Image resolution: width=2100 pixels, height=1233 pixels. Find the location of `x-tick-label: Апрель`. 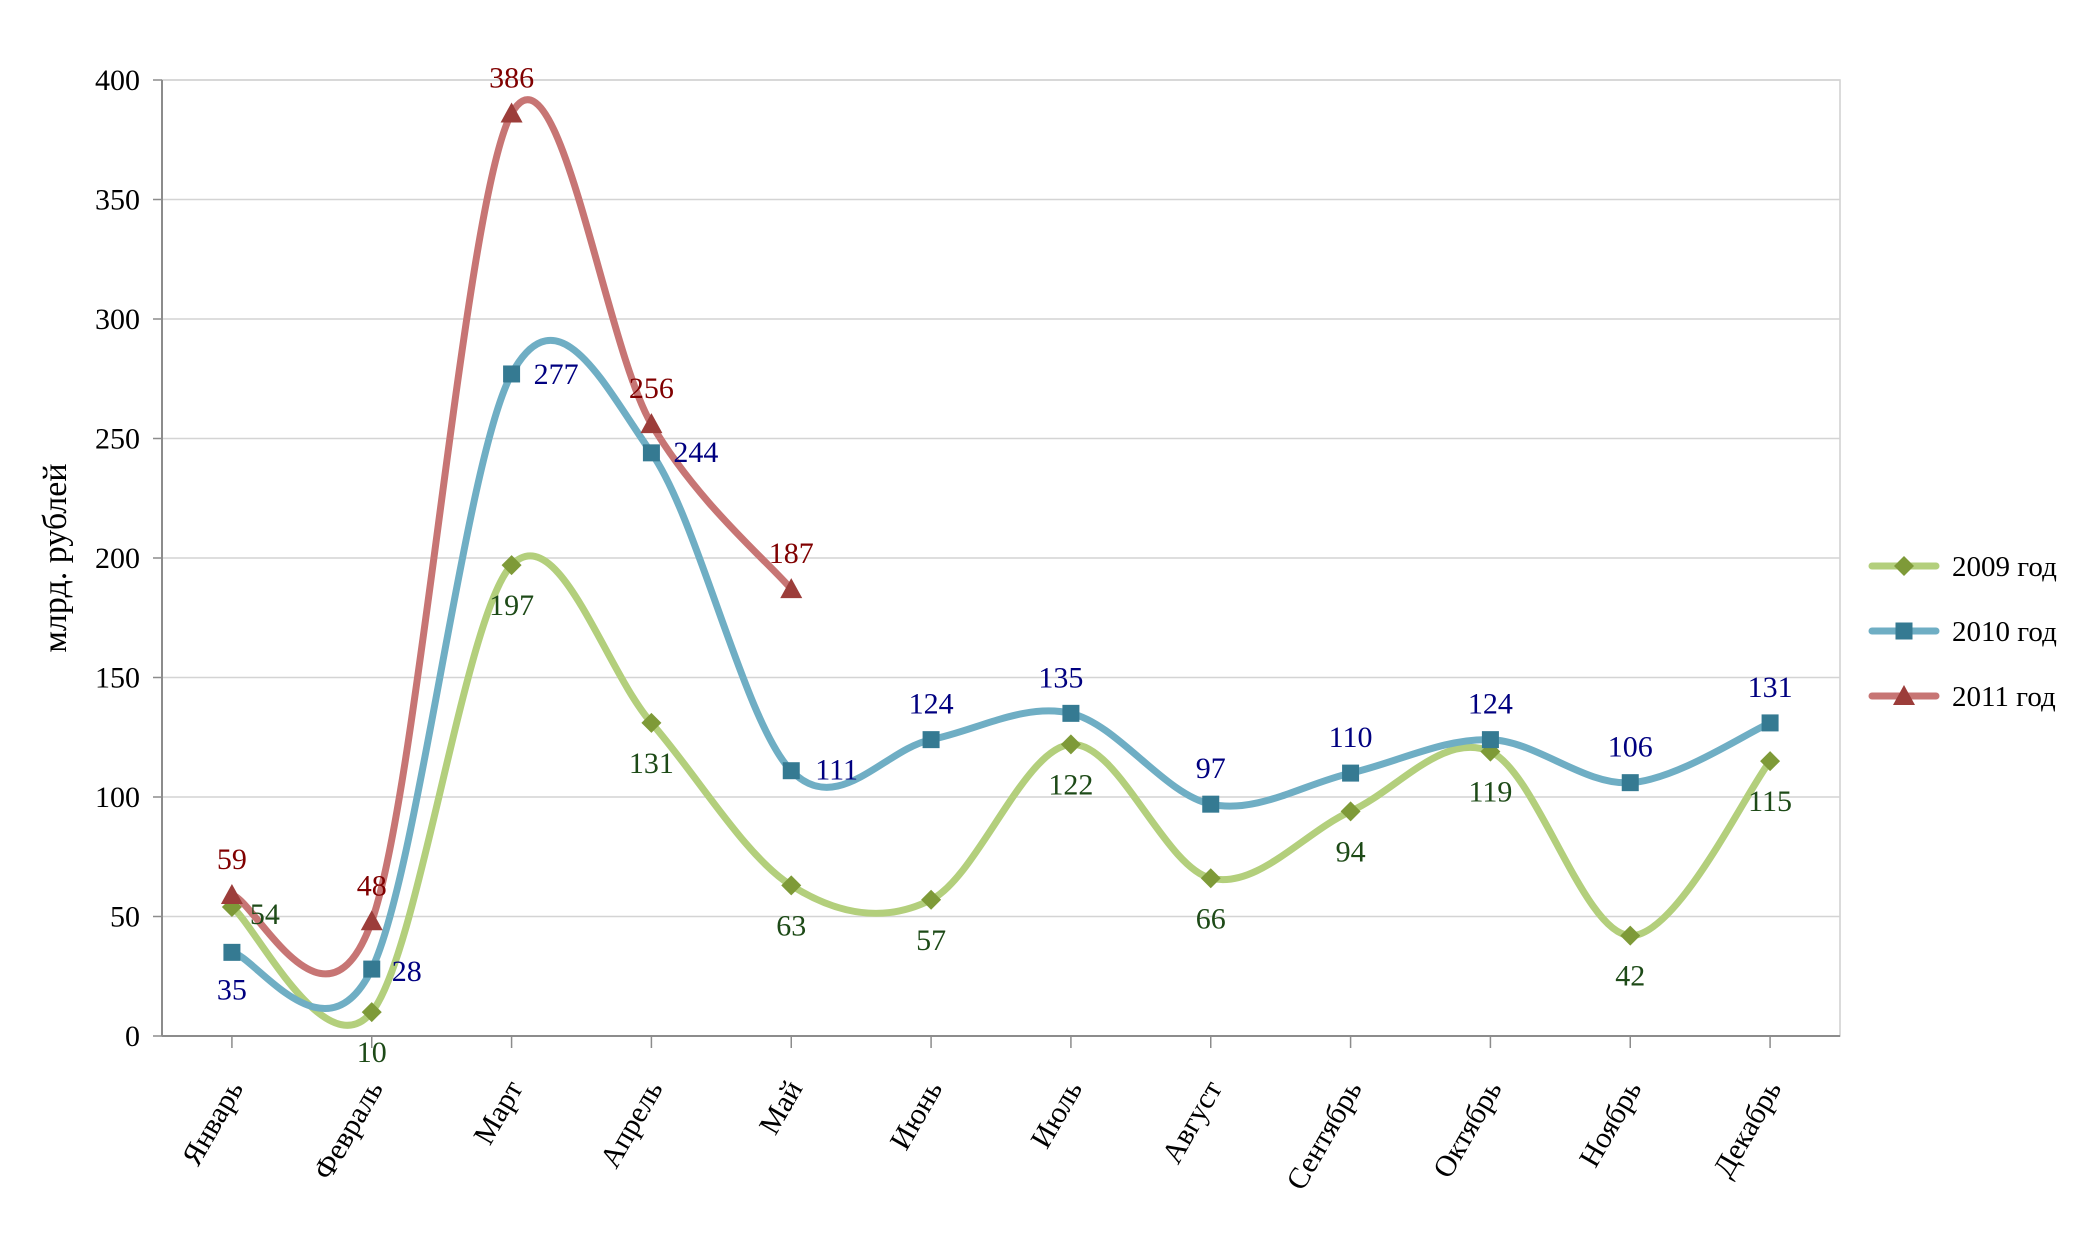

x-tick-label: Апрель is located at coordinates (632, 1124).